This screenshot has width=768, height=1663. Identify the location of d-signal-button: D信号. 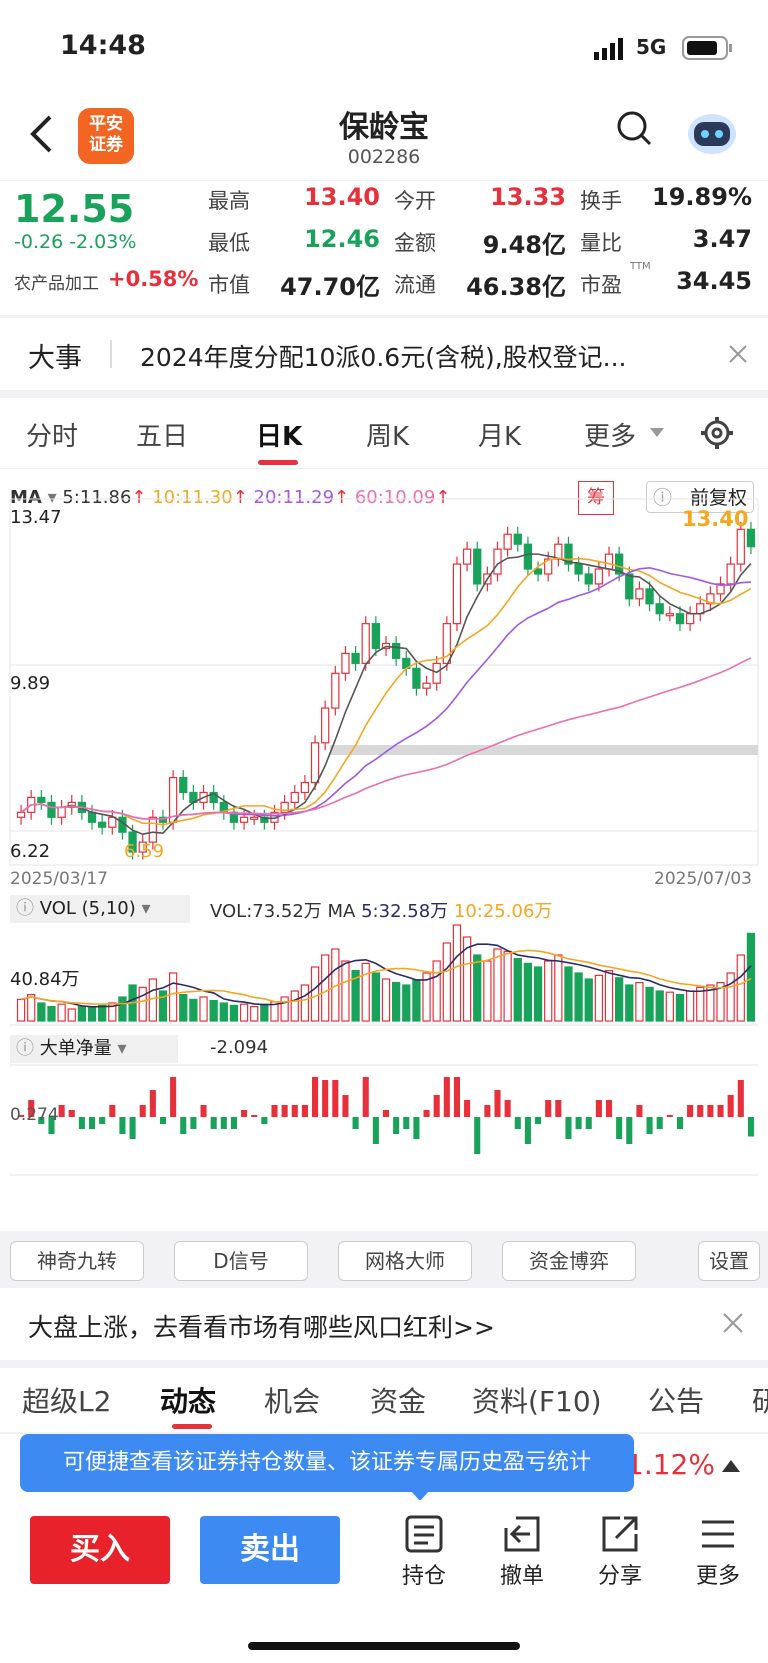
(241, 1261).